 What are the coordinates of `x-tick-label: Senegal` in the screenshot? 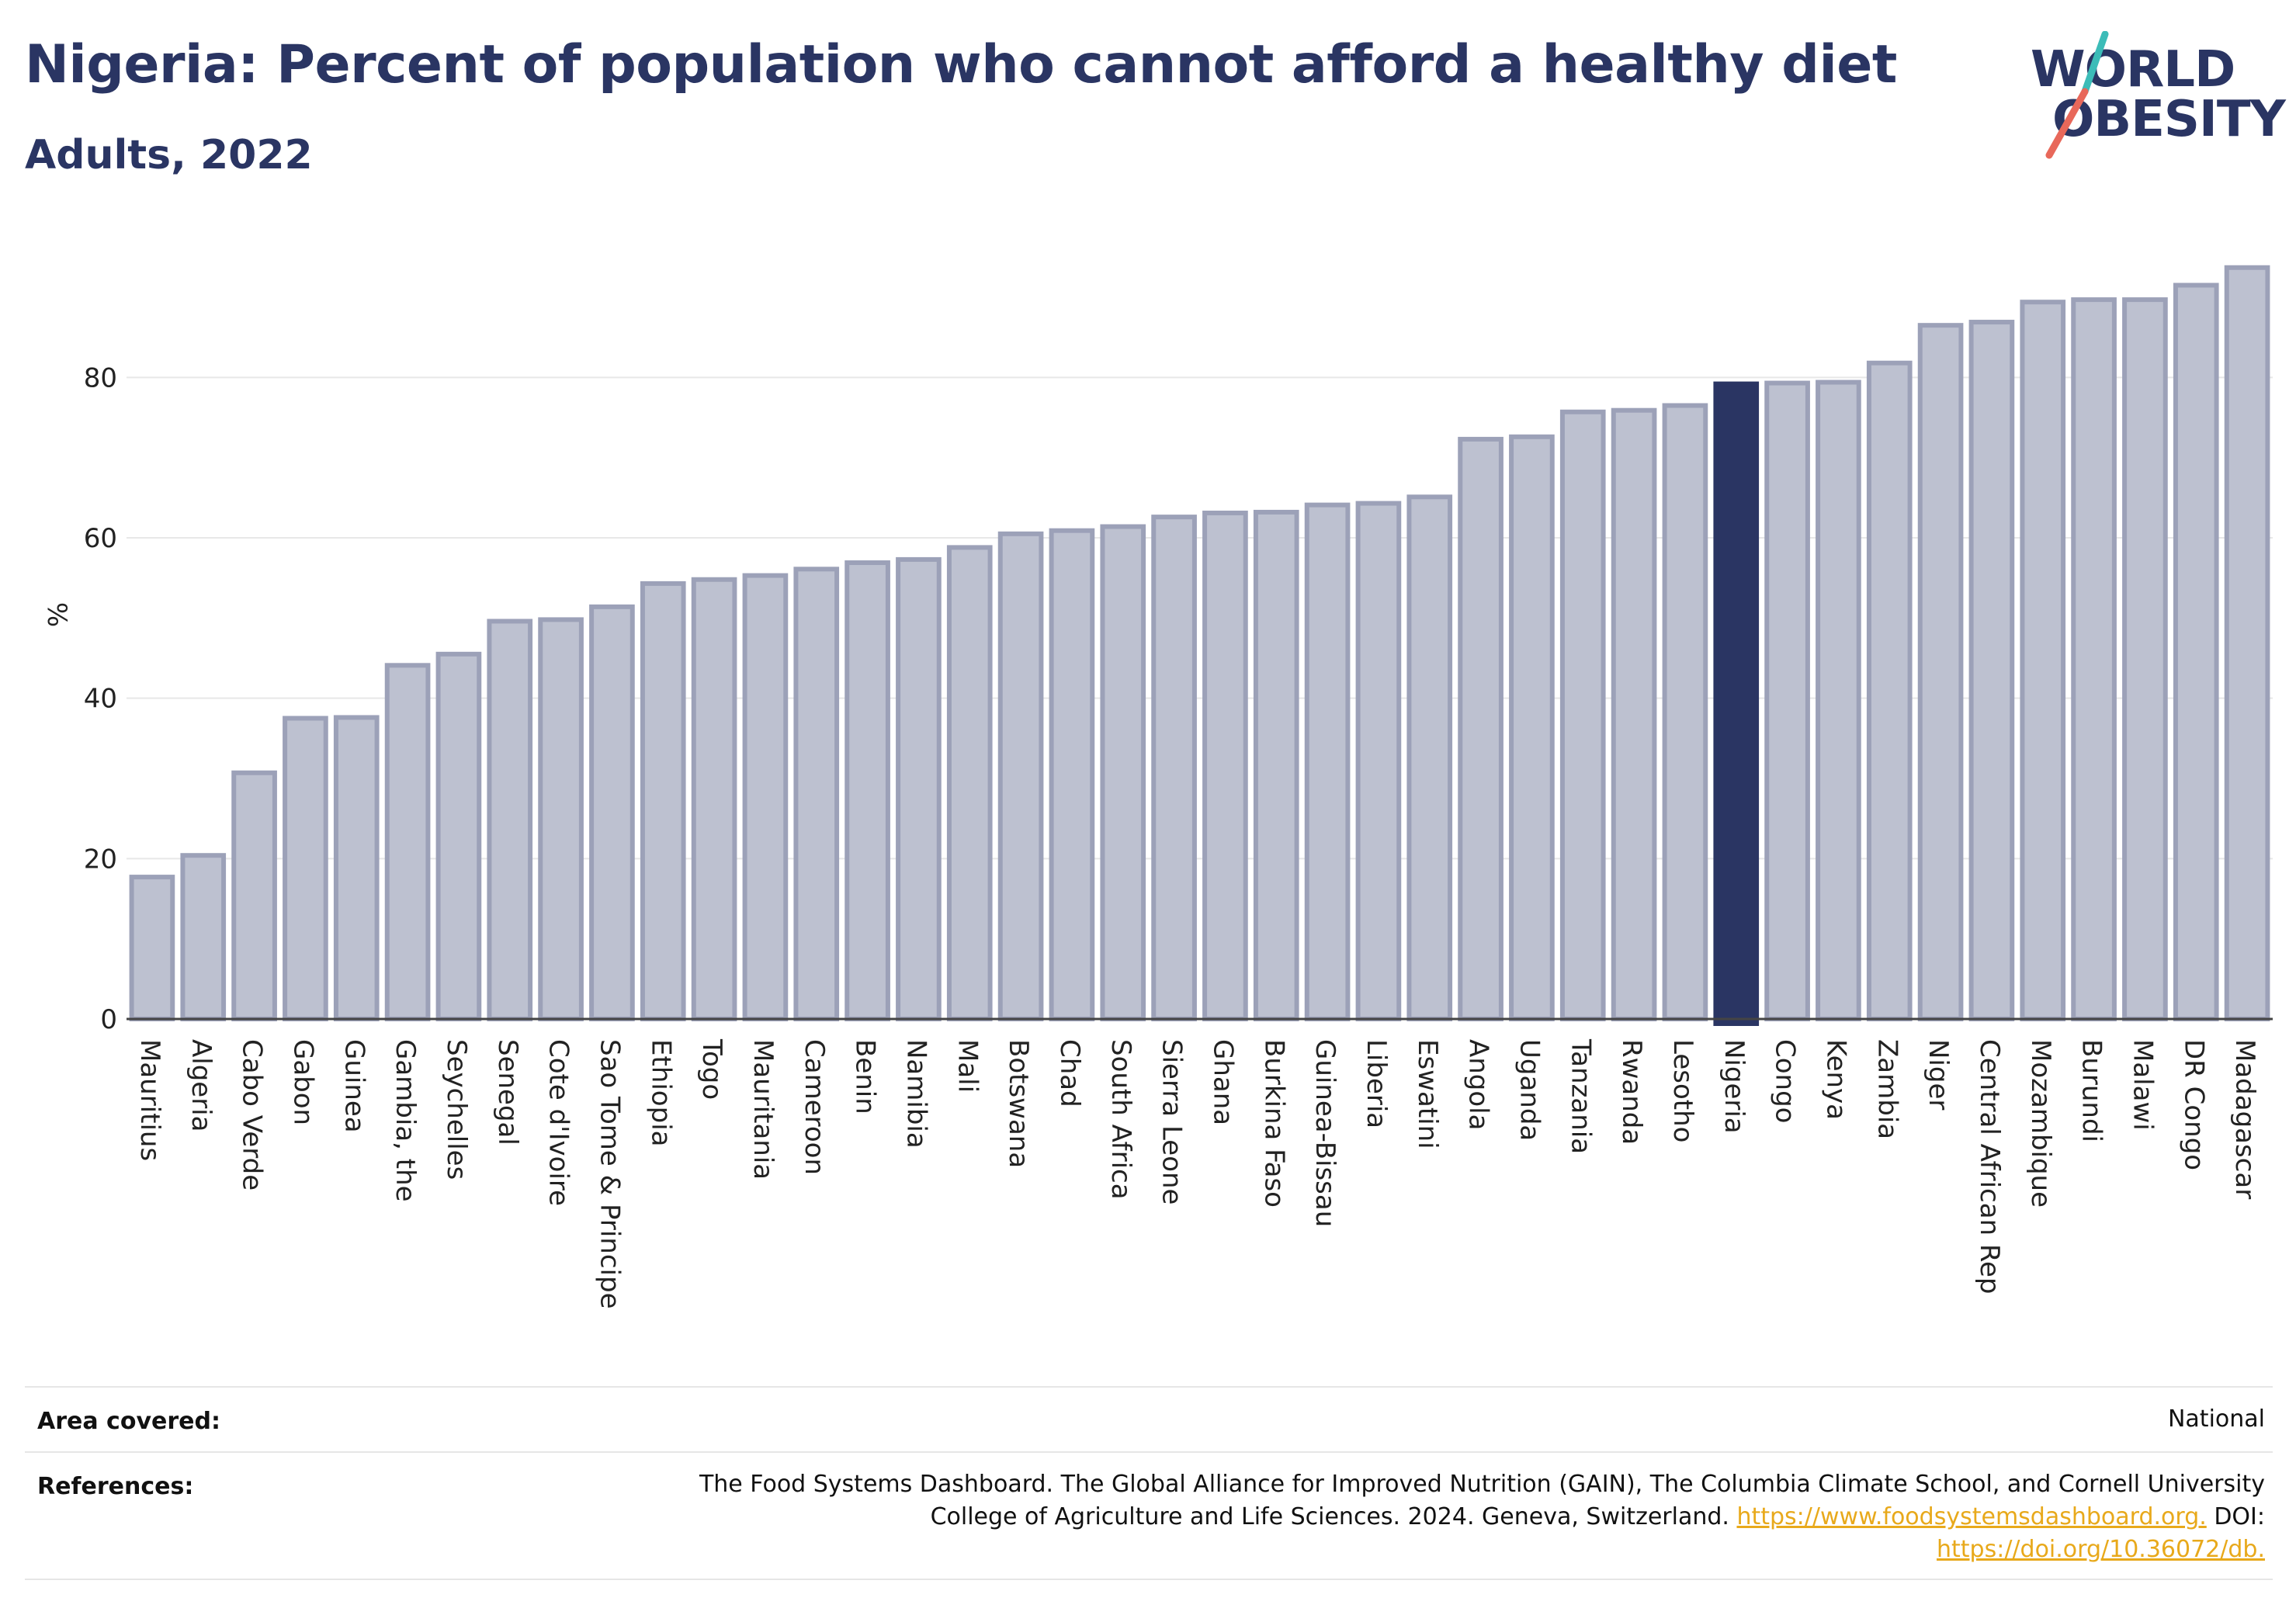 It's located at (507, 1092).